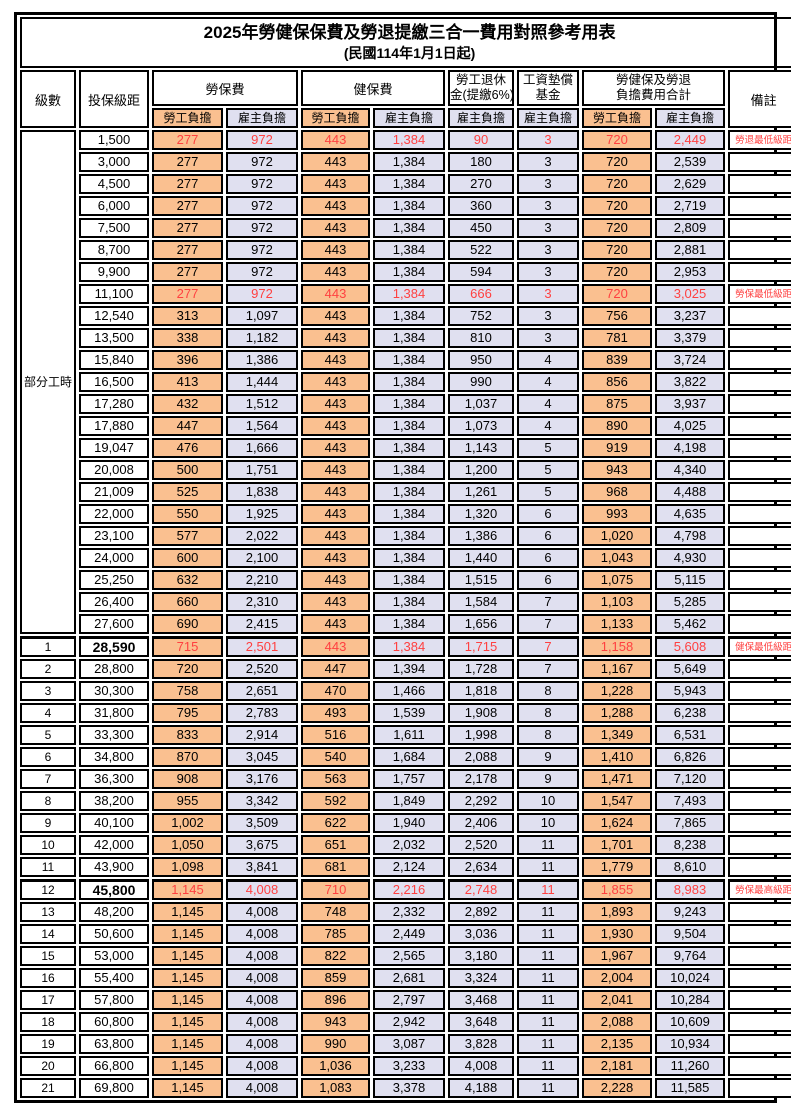  What do you see at coordinates (409, 956) in the screenshot?
I see `cell-health-employer: 2,565` at bounding box center [409, 956].